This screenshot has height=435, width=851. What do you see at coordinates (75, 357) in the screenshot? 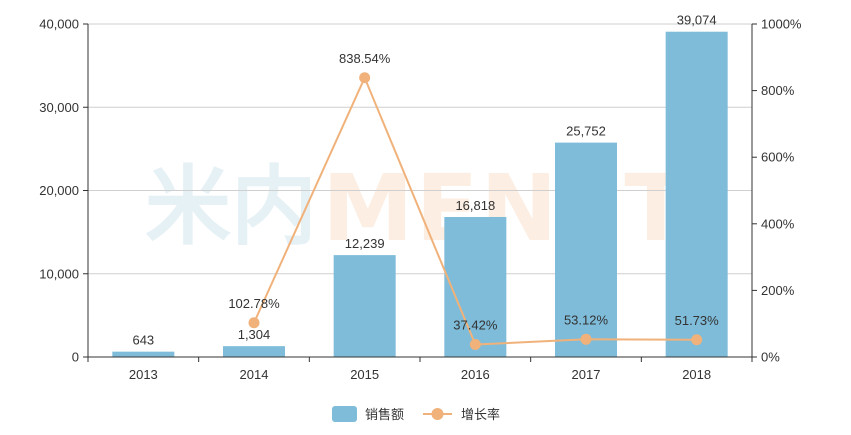
I see `y-left-tick-label: 0` at bounding box center [75, 357].